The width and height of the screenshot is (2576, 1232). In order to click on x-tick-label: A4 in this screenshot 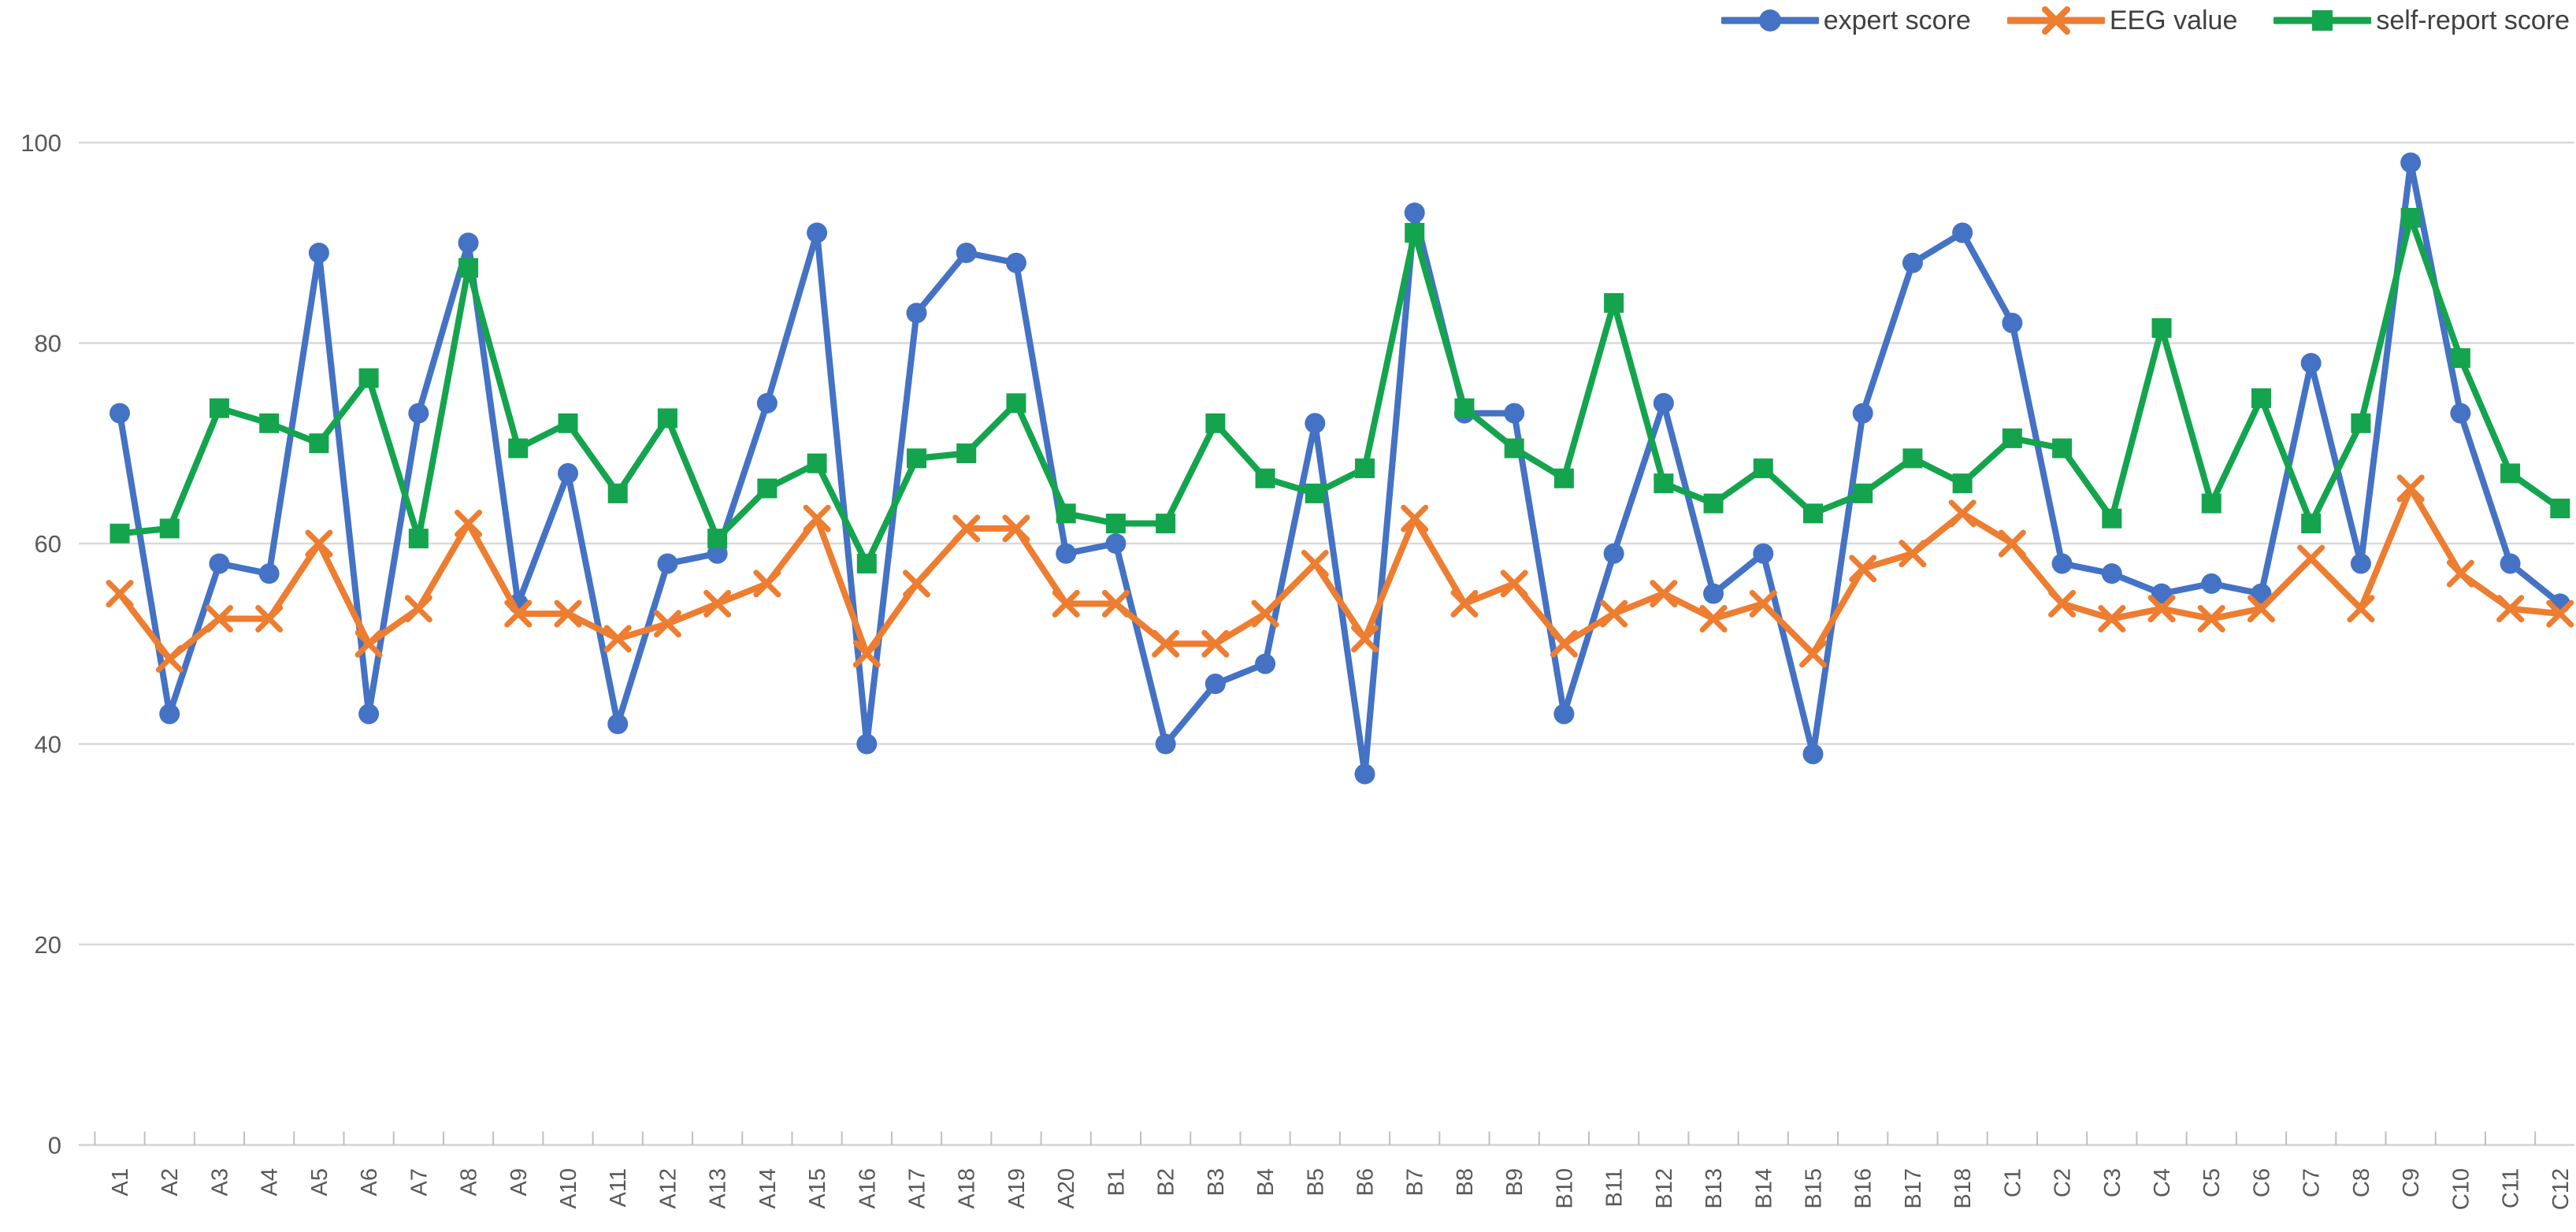, I will do `click(270, 1182)`.